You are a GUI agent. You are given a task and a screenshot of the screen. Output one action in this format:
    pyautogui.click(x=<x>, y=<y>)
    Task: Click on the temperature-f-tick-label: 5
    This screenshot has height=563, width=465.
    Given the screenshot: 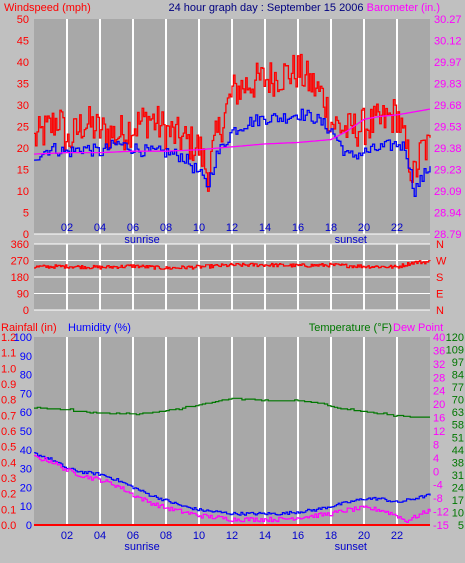 What is the action you would take?
    pyautogui.click(x=461, y=526)
    